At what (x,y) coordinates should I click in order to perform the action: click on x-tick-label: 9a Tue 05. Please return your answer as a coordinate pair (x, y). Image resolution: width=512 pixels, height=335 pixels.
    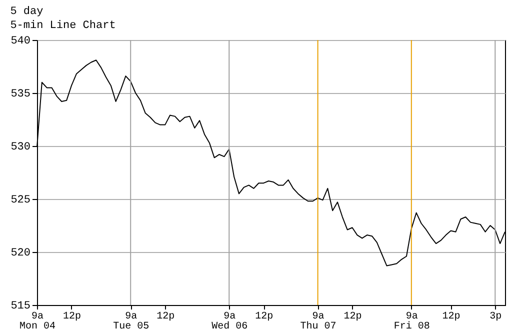
    Looking at the image, I should click on (131, 322).